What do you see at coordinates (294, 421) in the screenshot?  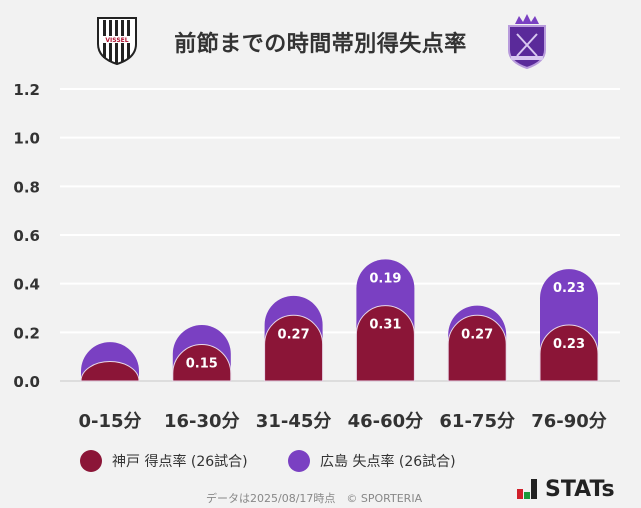 I see `x-tick-label: 31-45分` at bounding box center [294, 421].